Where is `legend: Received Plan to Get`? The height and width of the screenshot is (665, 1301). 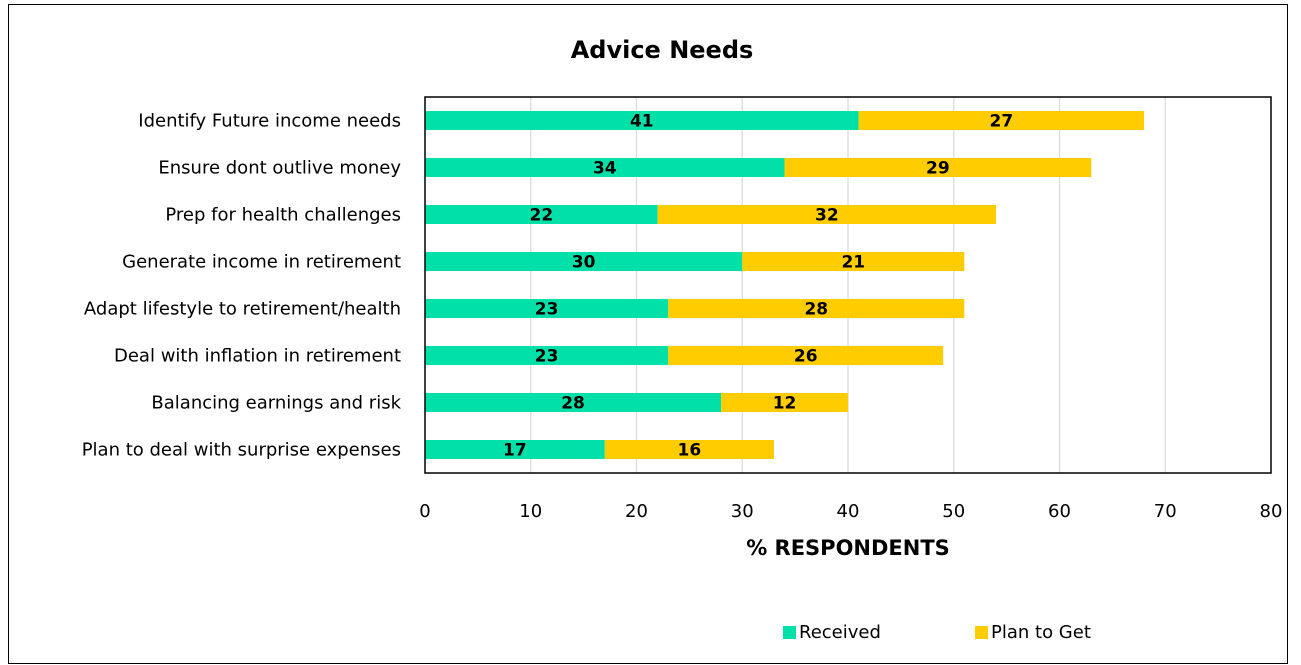
legend: Received Plan to Get is located at coordinates (937, 632).